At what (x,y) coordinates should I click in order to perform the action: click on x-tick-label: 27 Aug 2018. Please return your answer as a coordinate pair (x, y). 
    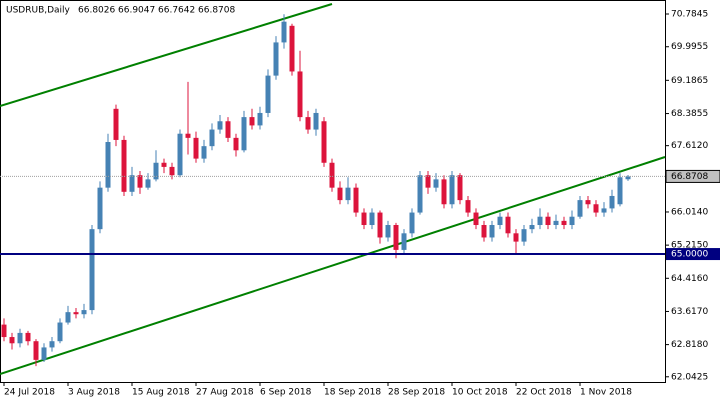
    Looking at the image, I should click on (225, 393).